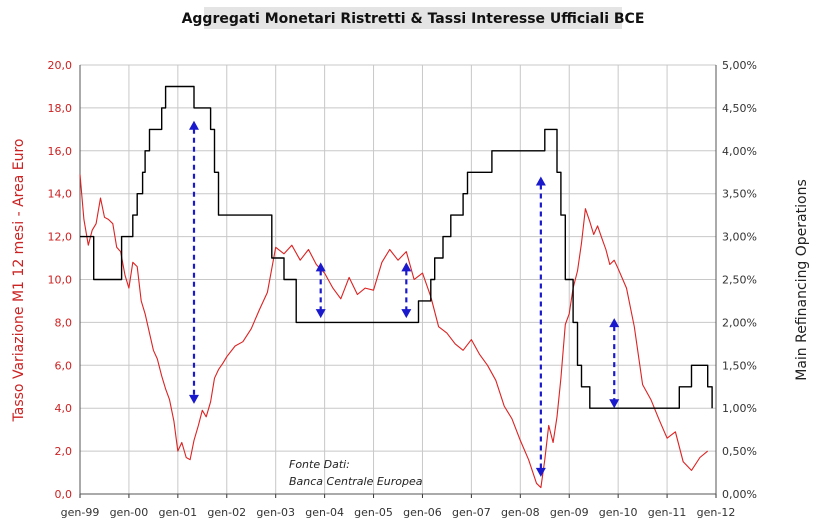 The image size is (826, 523). What do you see at coordinates (324, 512) in the screenshot?
I see `x-tick-label: gen-04` at bounding box center [324, 512].